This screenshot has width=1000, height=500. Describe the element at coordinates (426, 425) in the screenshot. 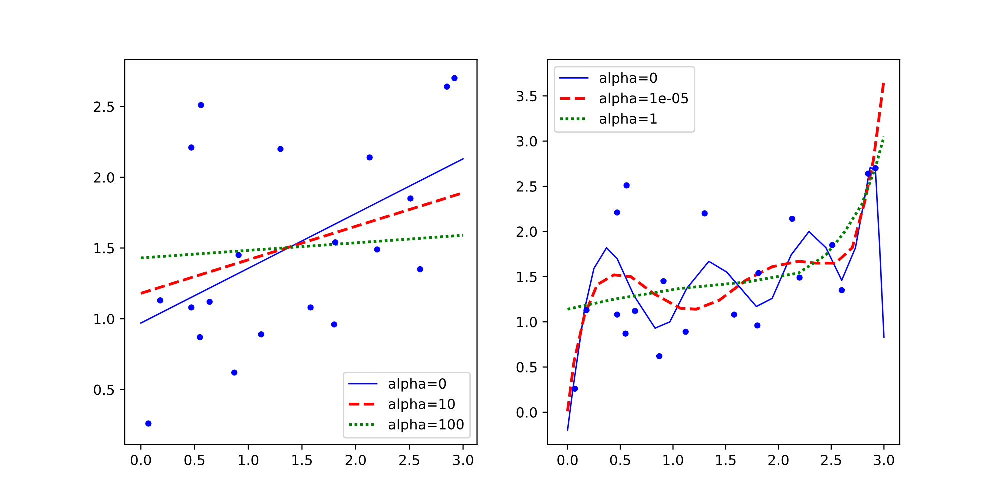

I see `legend-label: alpha=100` at that location.